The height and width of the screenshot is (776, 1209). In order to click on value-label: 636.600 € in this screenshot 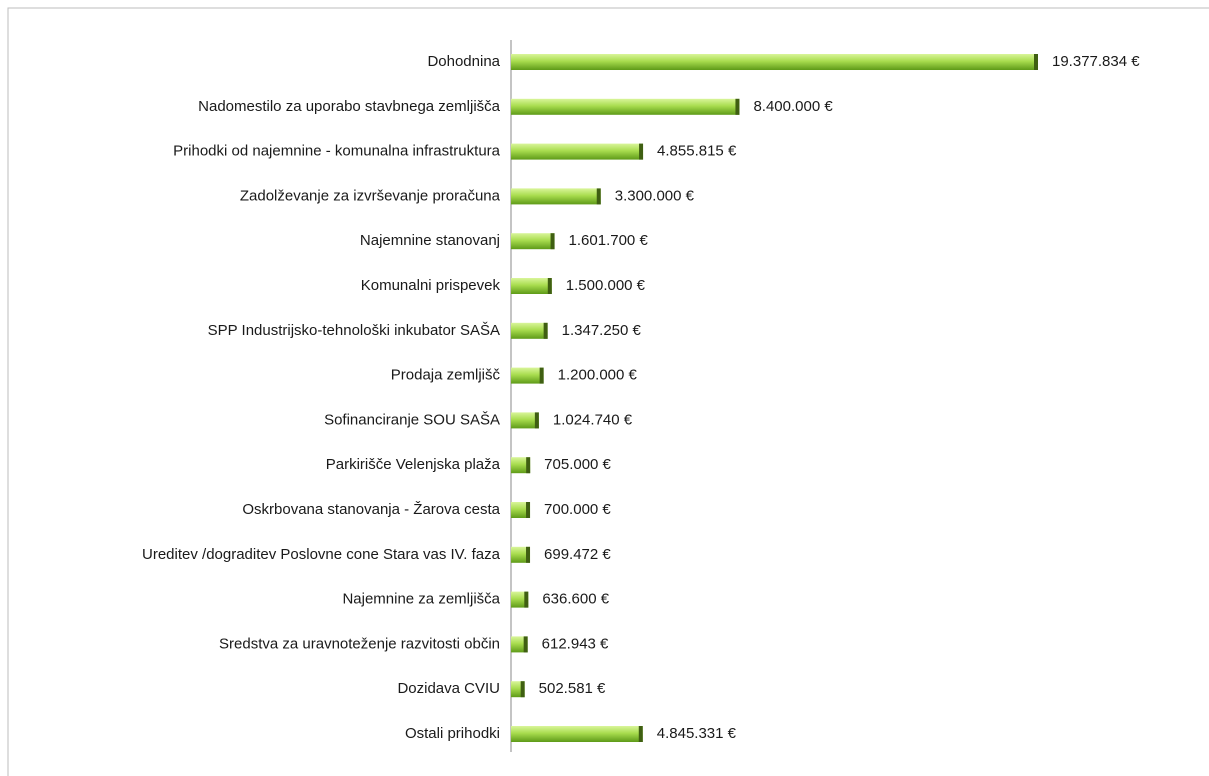, I will do `click(575, 599)`.